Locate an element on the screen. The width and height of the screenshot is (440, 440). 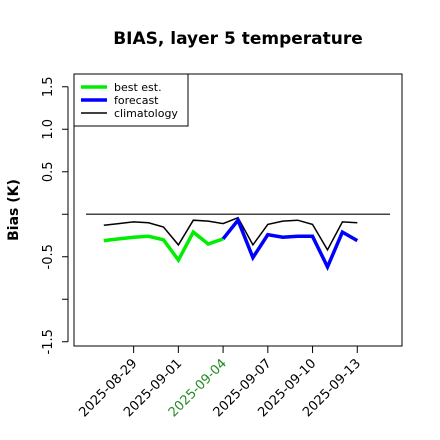
y-tick-label: 0.5 is located at coordinates (48, 171).